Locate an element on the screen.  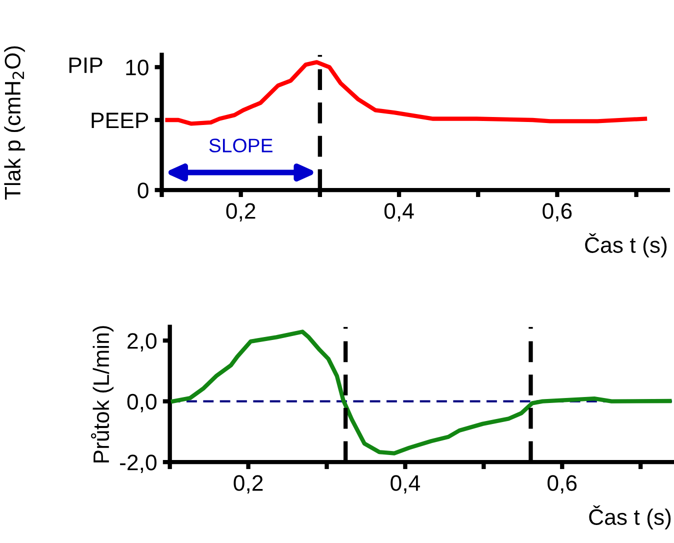
y-axis-title: Průtok (L/min) is located at coordinates (102, 394).